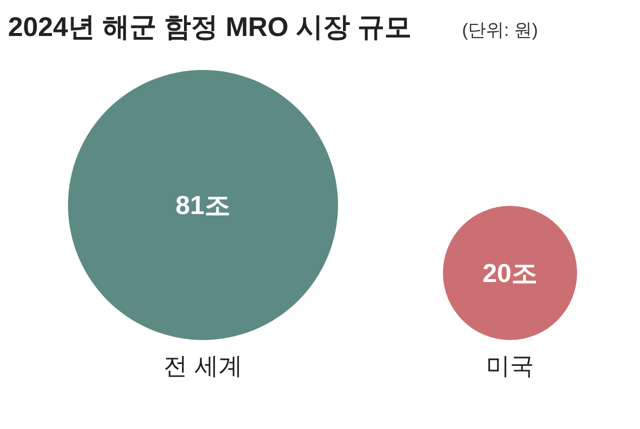 The height and width of the screenshot is (429, 640). What do you see at coordinates (500, 30) in the screenshot?
I see `text: (단위: 원)` at bounding box center [500, 30].